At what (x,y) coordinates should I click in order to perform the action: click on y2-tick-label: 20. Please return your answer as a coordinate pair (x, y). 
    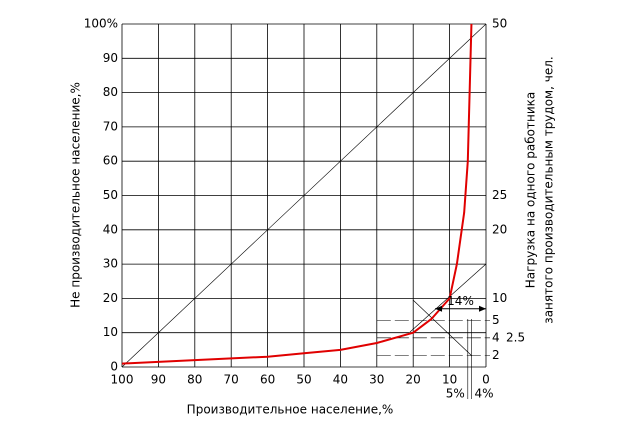
    Looking at the image, I should click on (499, 229).